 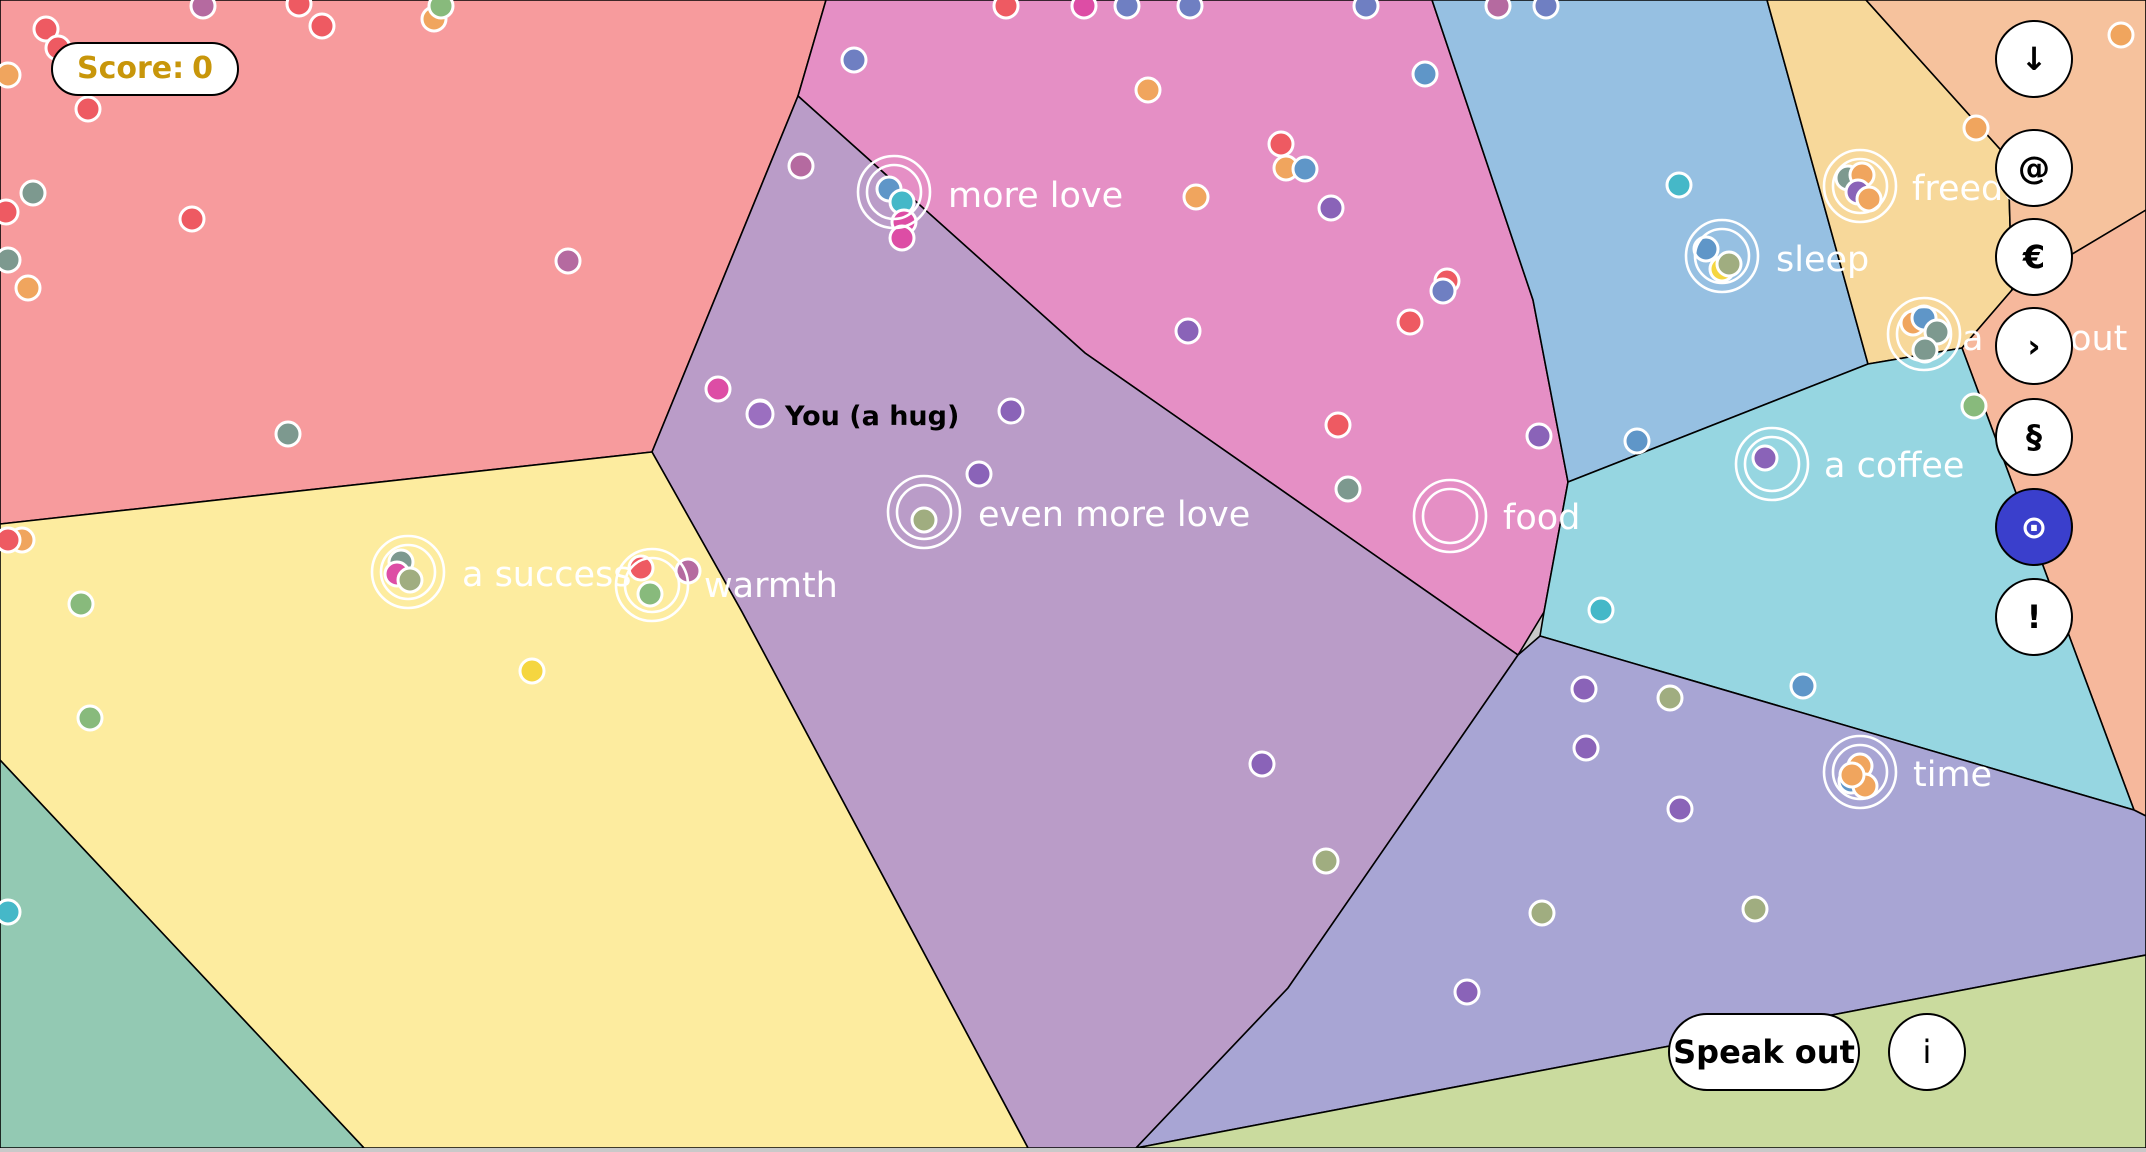 What do you see at coordinates (1541, 518) in the screenshot?
I see `label-food: food` at bounding box center [1541, 518].